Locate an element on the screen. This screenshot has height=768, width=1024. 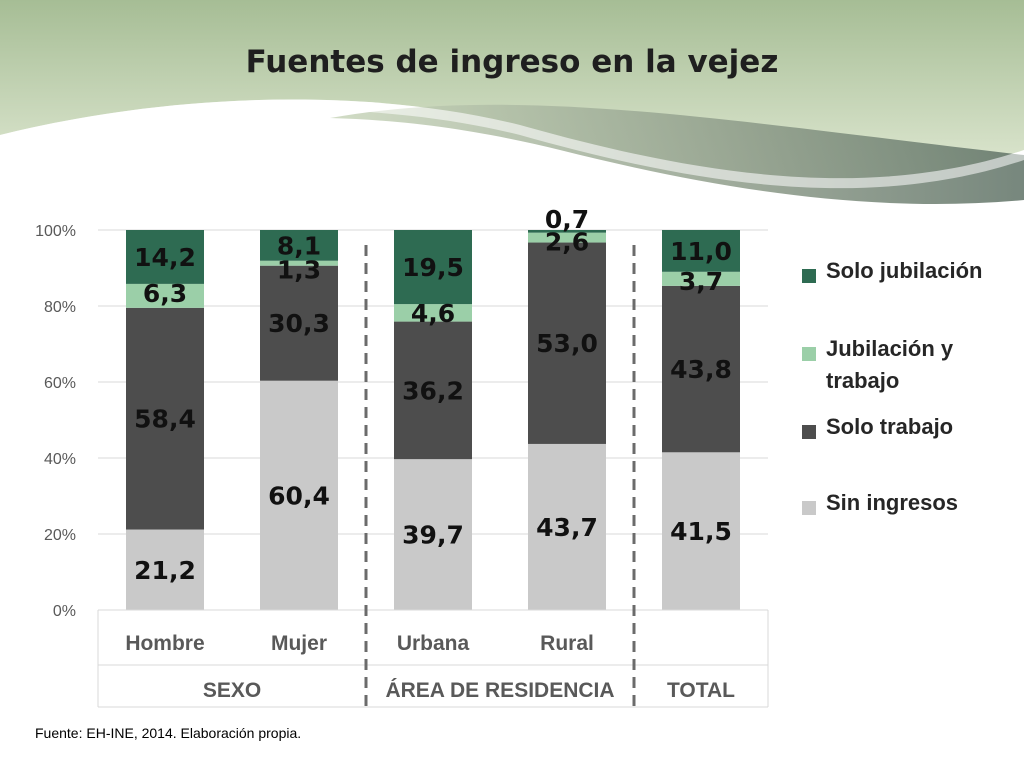
data-label: 2,6 is located at coordinates (567, 242).